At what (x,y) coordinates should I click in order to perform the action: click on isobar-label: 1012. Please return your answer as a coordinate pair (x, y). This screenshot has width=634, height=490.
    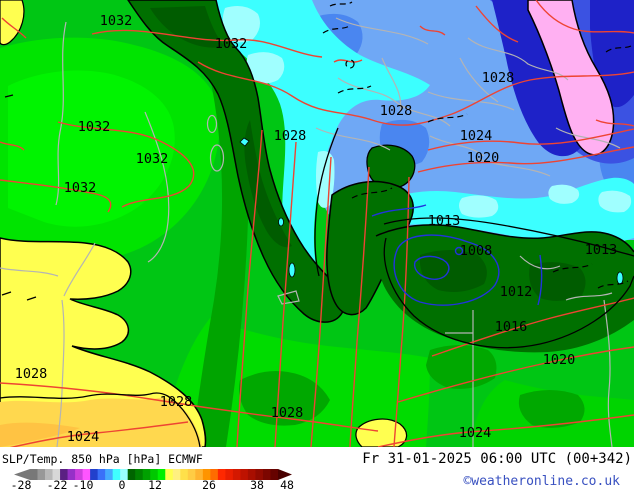
    Looking at the image, I should click on (516, 292).